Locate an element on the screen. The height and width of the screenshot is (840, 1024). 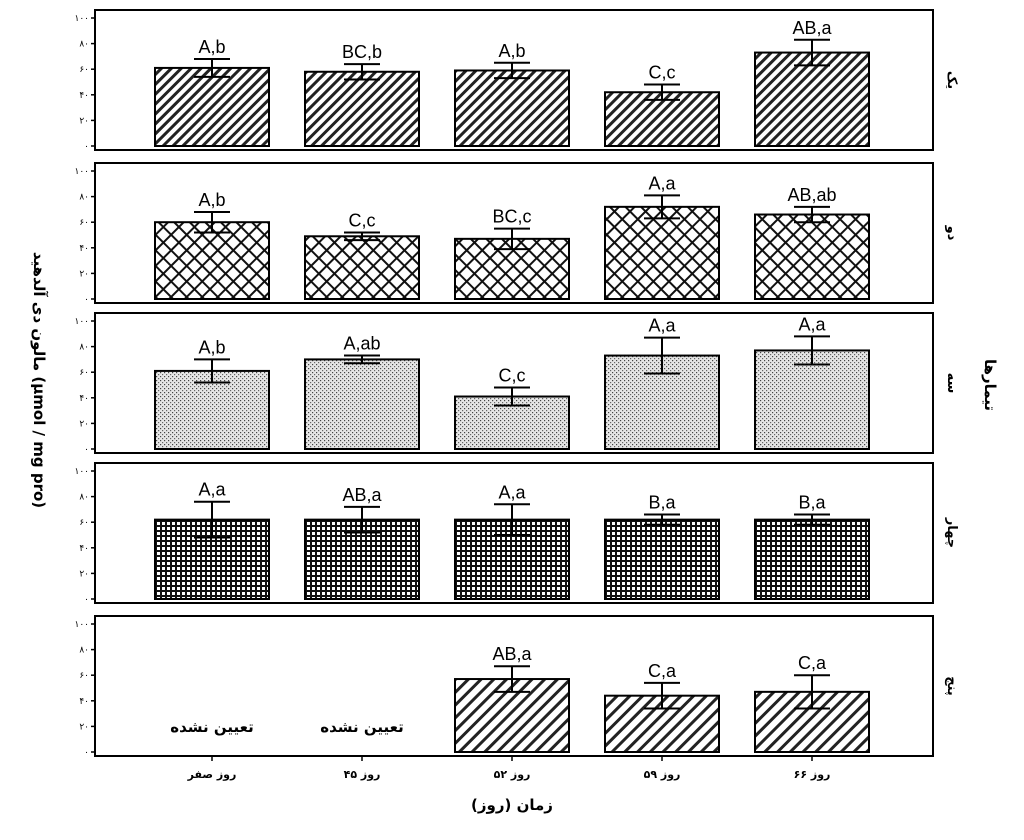
panel-label: یک is located at coordinates (951, 80).